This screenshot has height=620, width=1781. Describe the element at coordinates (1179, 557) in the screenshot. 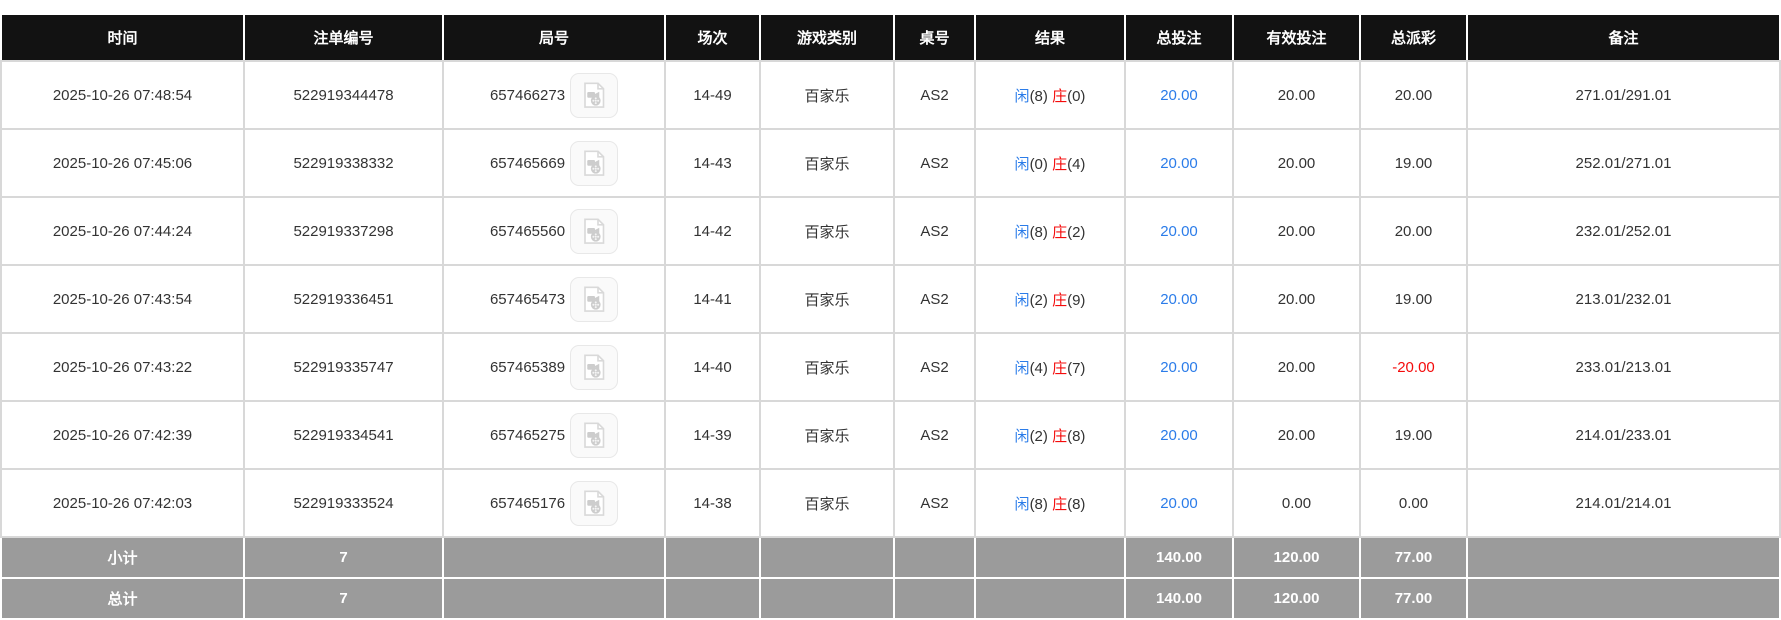

I see `footer-total-bet: 140.00` at that location.